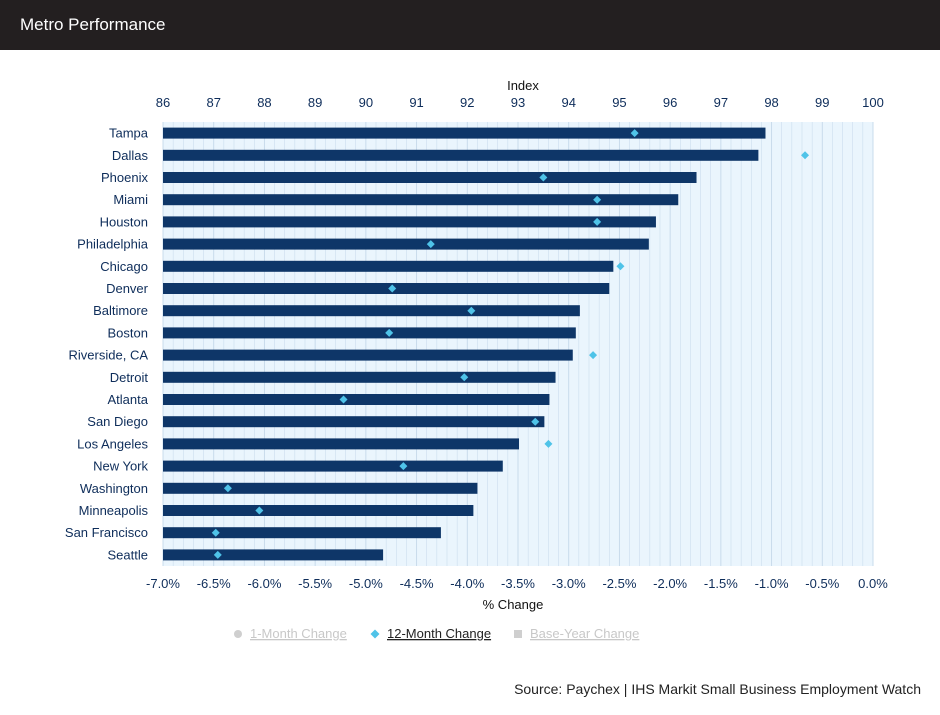 This screenshot has width=940, height=715. Describe the element at coordinates (416, 102) in the screenshot. I see `top-tick-label: 91` at that location.